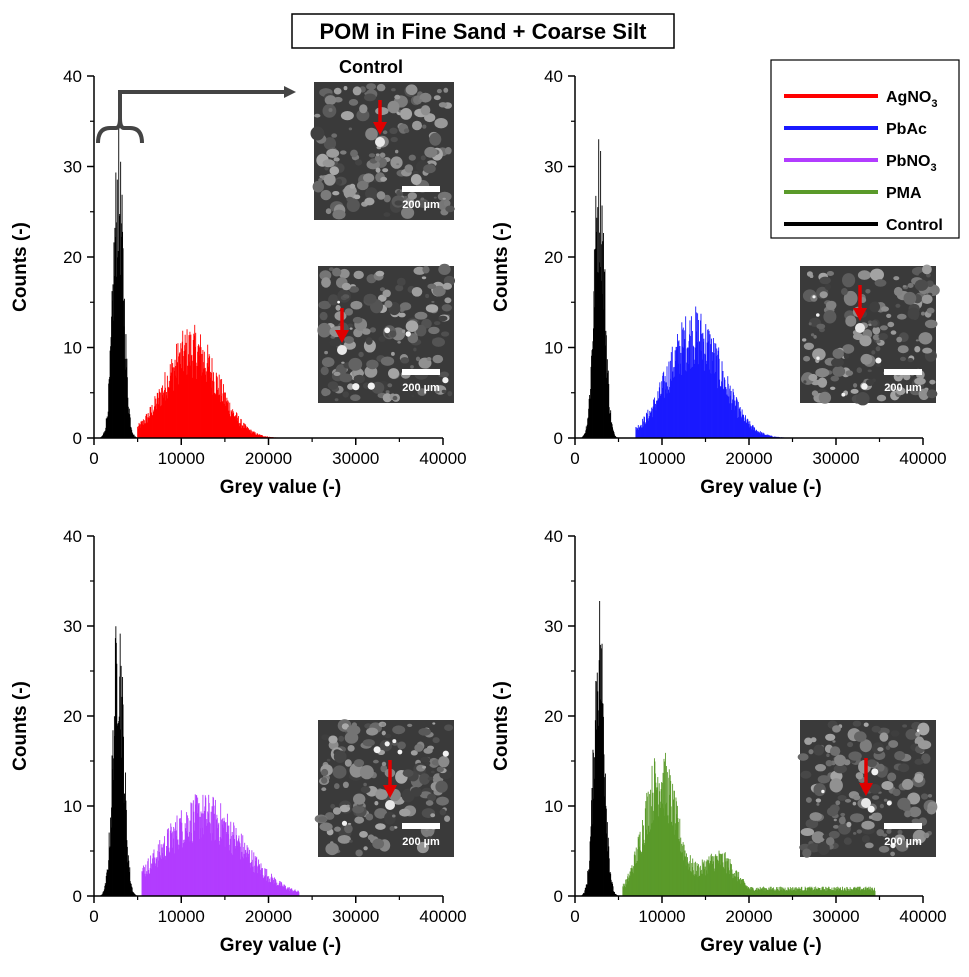  Describe the element at coordinates (911, 99) in the screenshot. I see `legend-label: AgNO3` at that location.